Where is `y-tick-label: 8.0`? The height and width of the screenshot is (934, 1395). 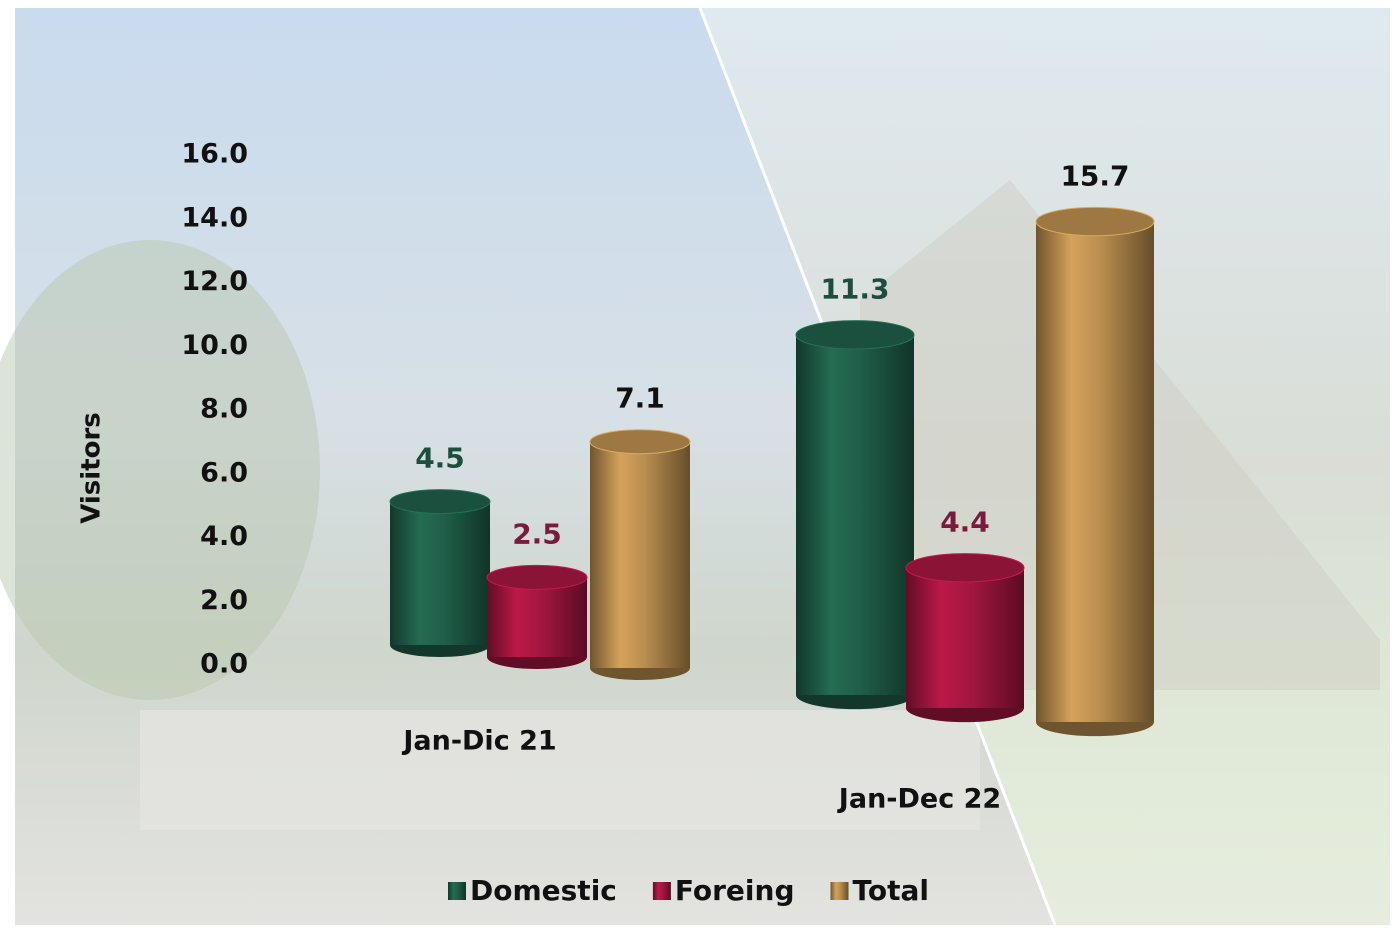 y-tick-label: 8.0 is located at coordinates (224, 409).